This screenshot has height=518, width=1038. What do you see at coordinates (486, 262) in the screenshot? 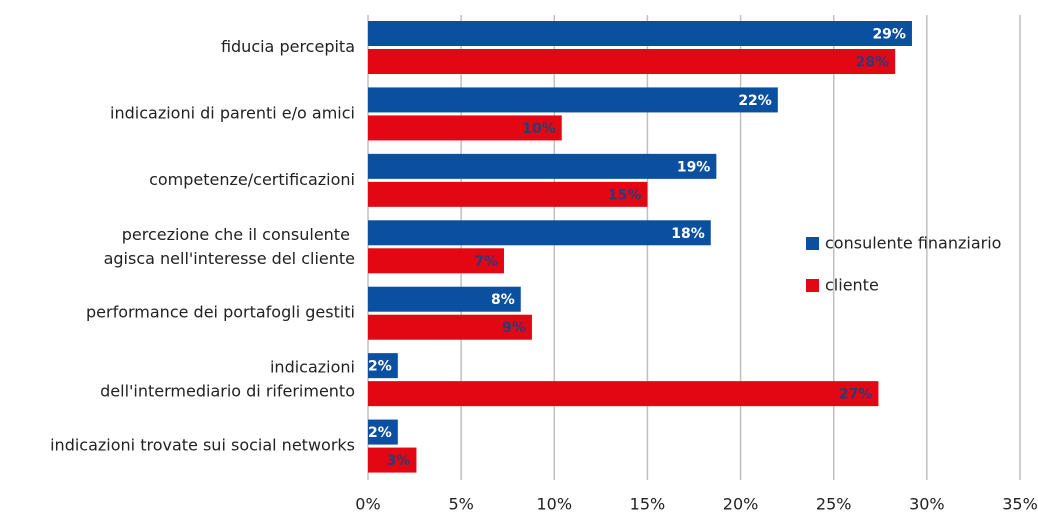
I see `value-label: 7%` at bounding box center [486, 262].